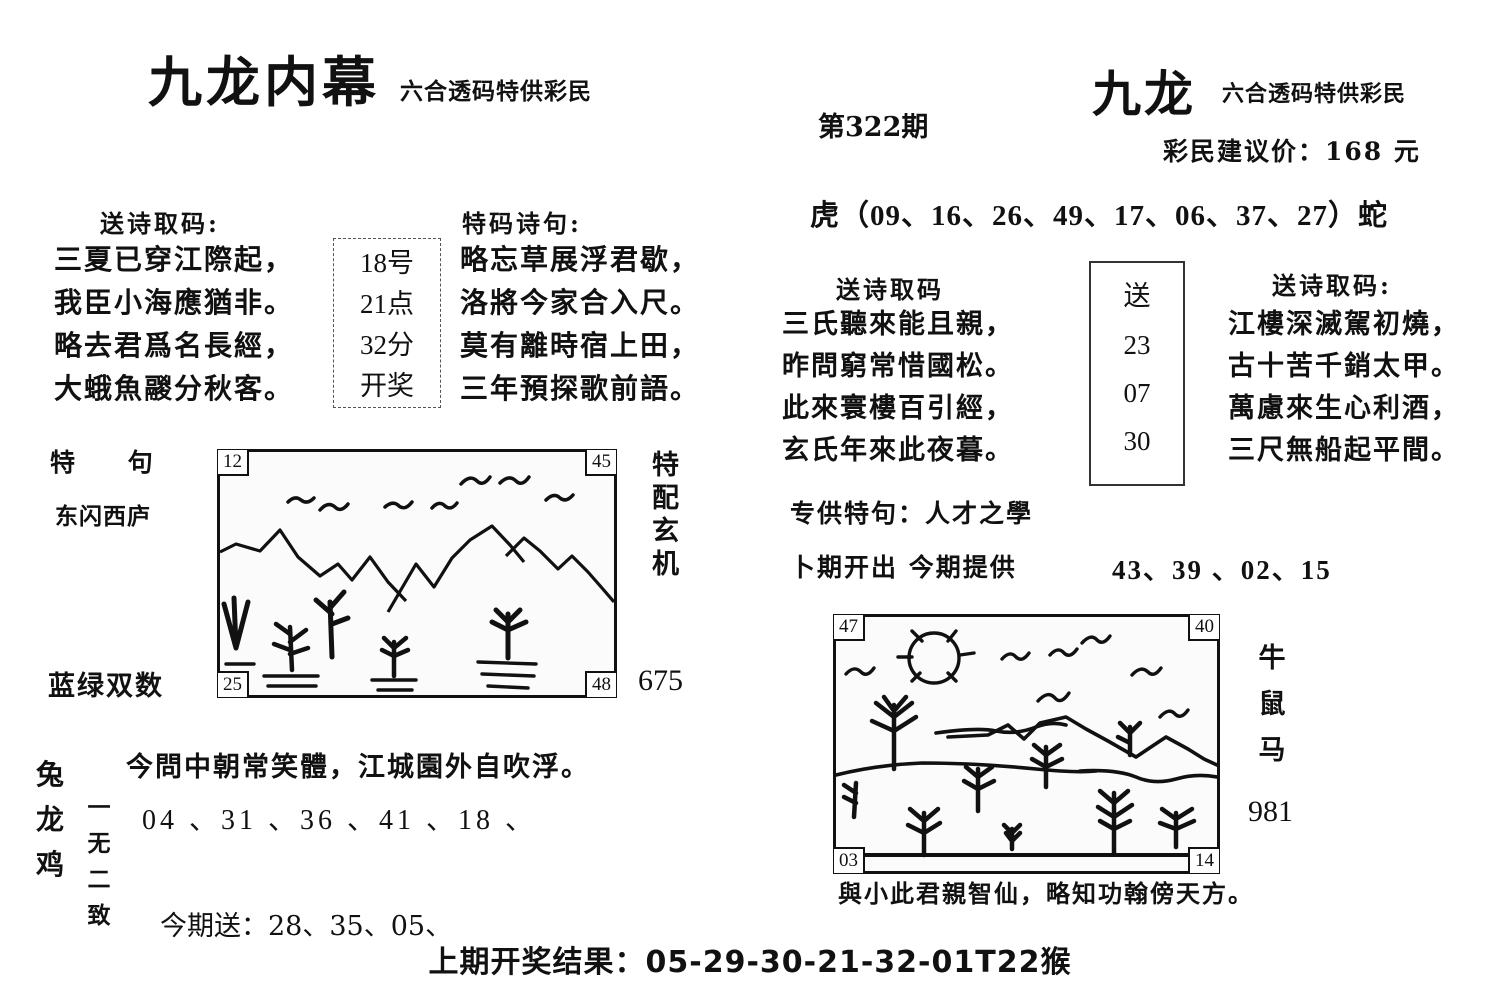  Describe the element at coordinates (1137, 373) in the screenshot. I see `send-number-box: 送 23 07 30` at that location.